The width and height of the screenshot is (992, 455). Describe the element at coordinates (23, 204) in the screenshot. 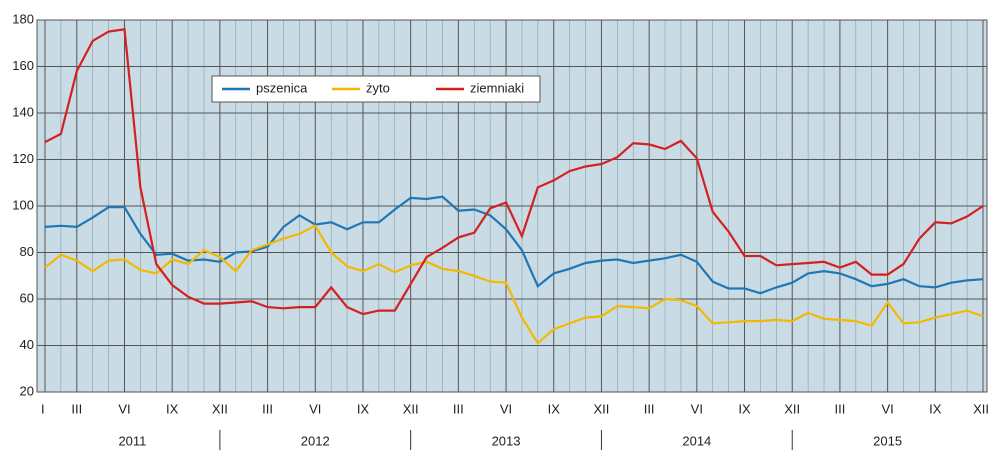

I see `y-tick-label: 100` at that location.